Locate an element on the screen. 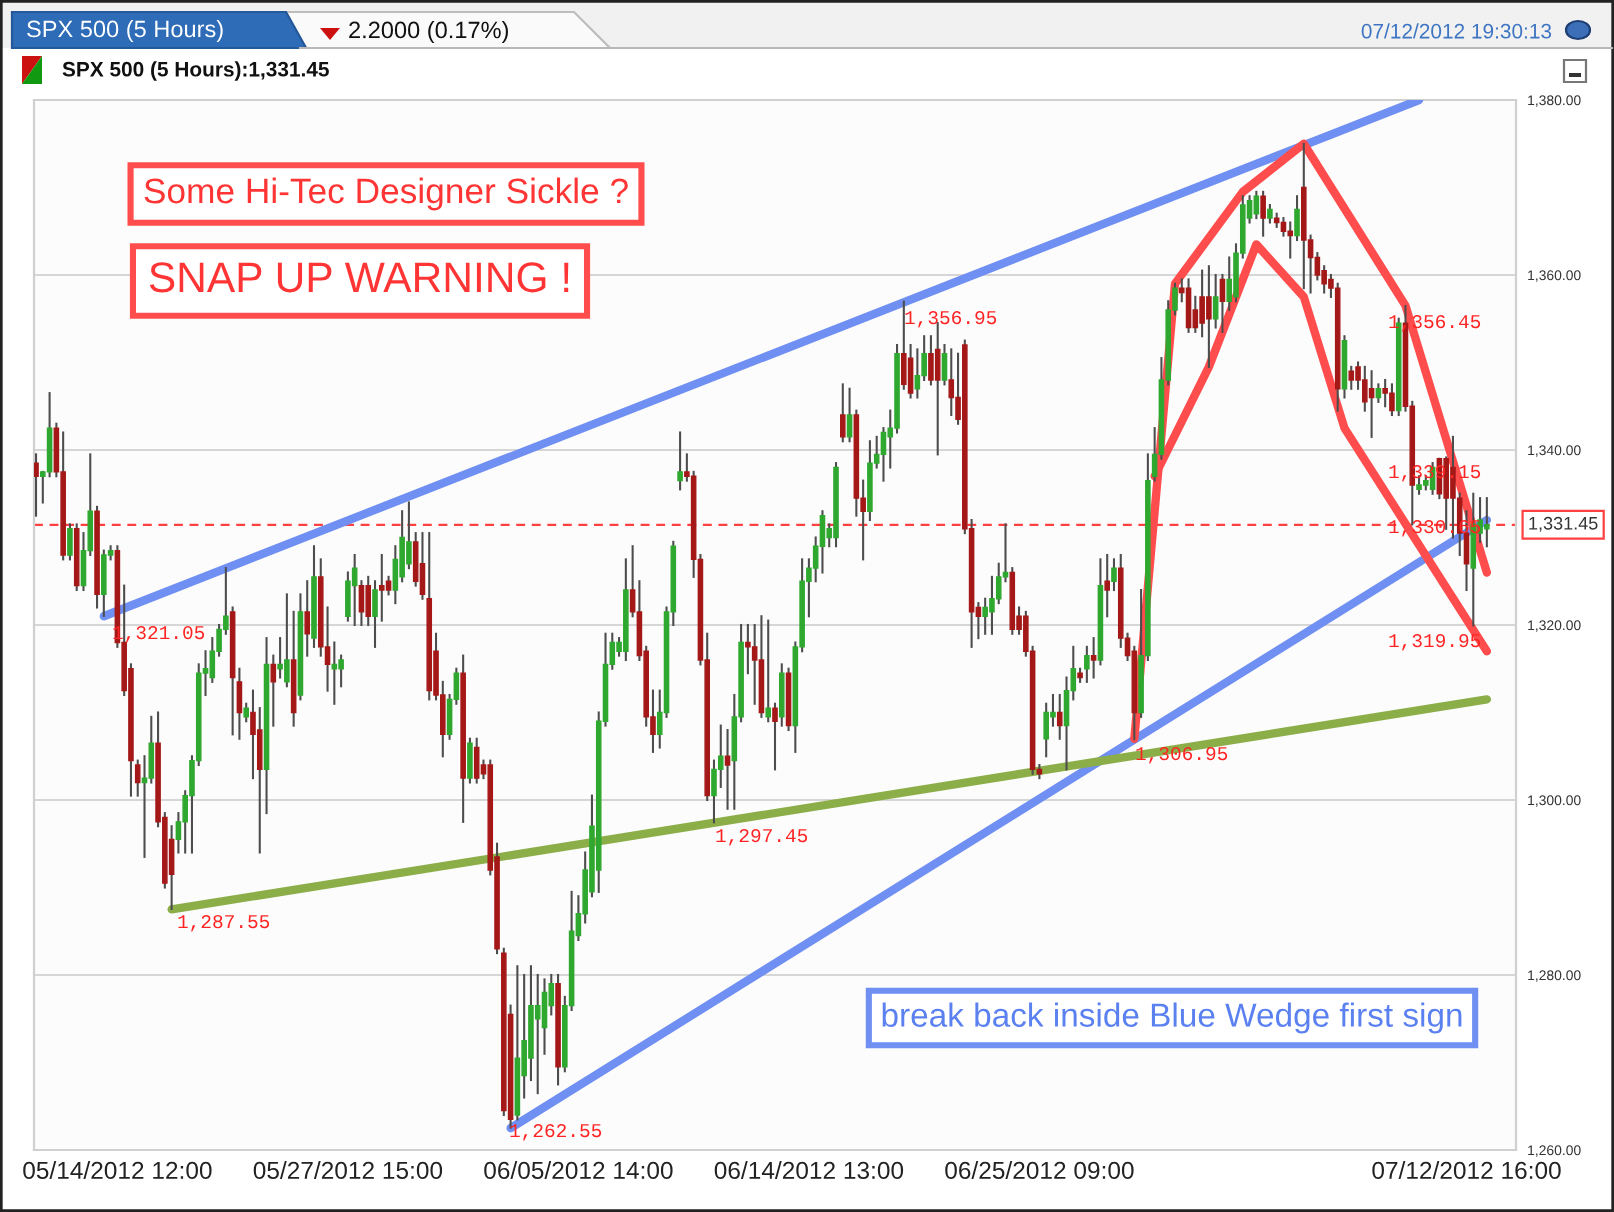 The width and height of the screenshot is (1614, 1212). annotation: 1,356.95 is located at coordinates (951, 319).